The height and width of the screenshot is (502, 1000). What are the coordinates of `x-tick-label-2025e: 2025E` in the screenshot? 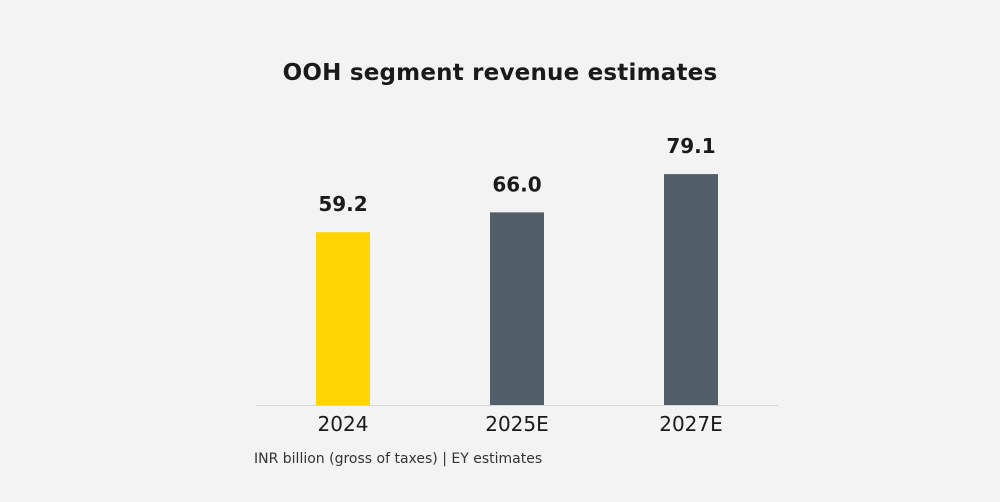 It's located at (517, 424).